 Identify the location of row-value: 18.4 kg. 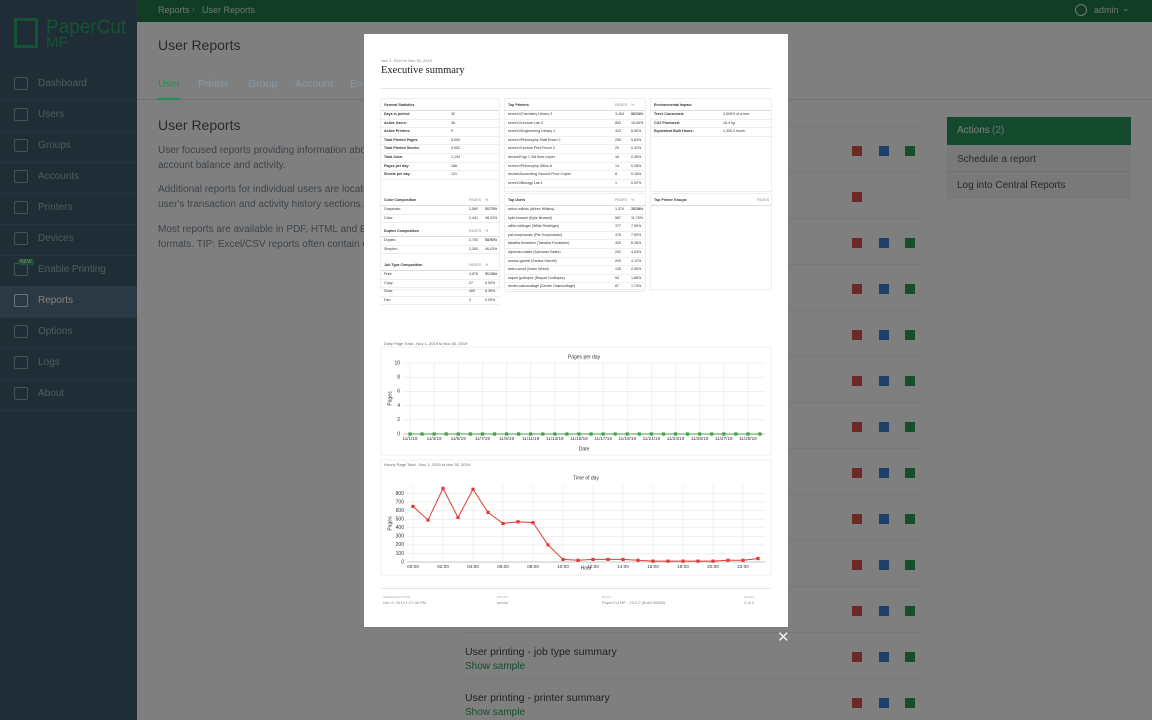
(729, 122).